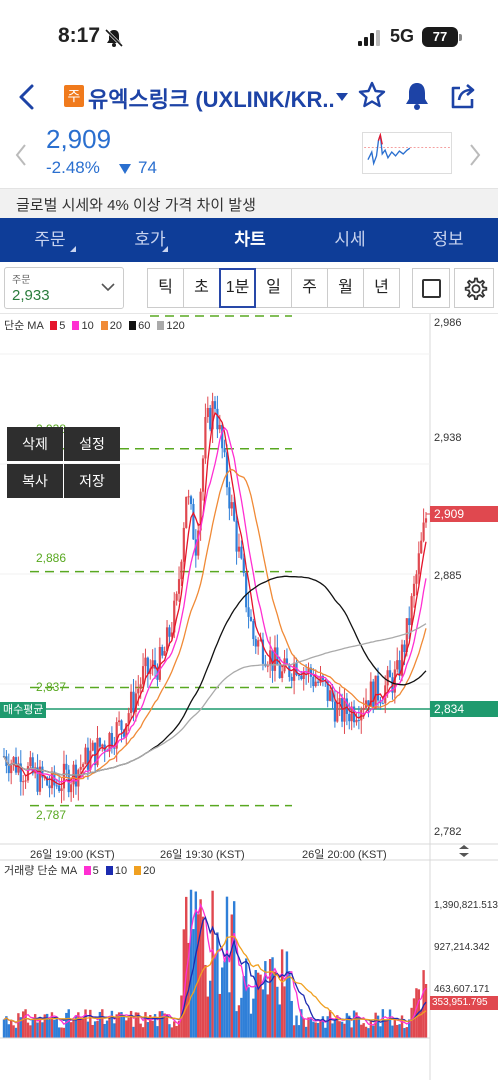  I want to click on y-tick-label: 2,885, so click(448, 576).